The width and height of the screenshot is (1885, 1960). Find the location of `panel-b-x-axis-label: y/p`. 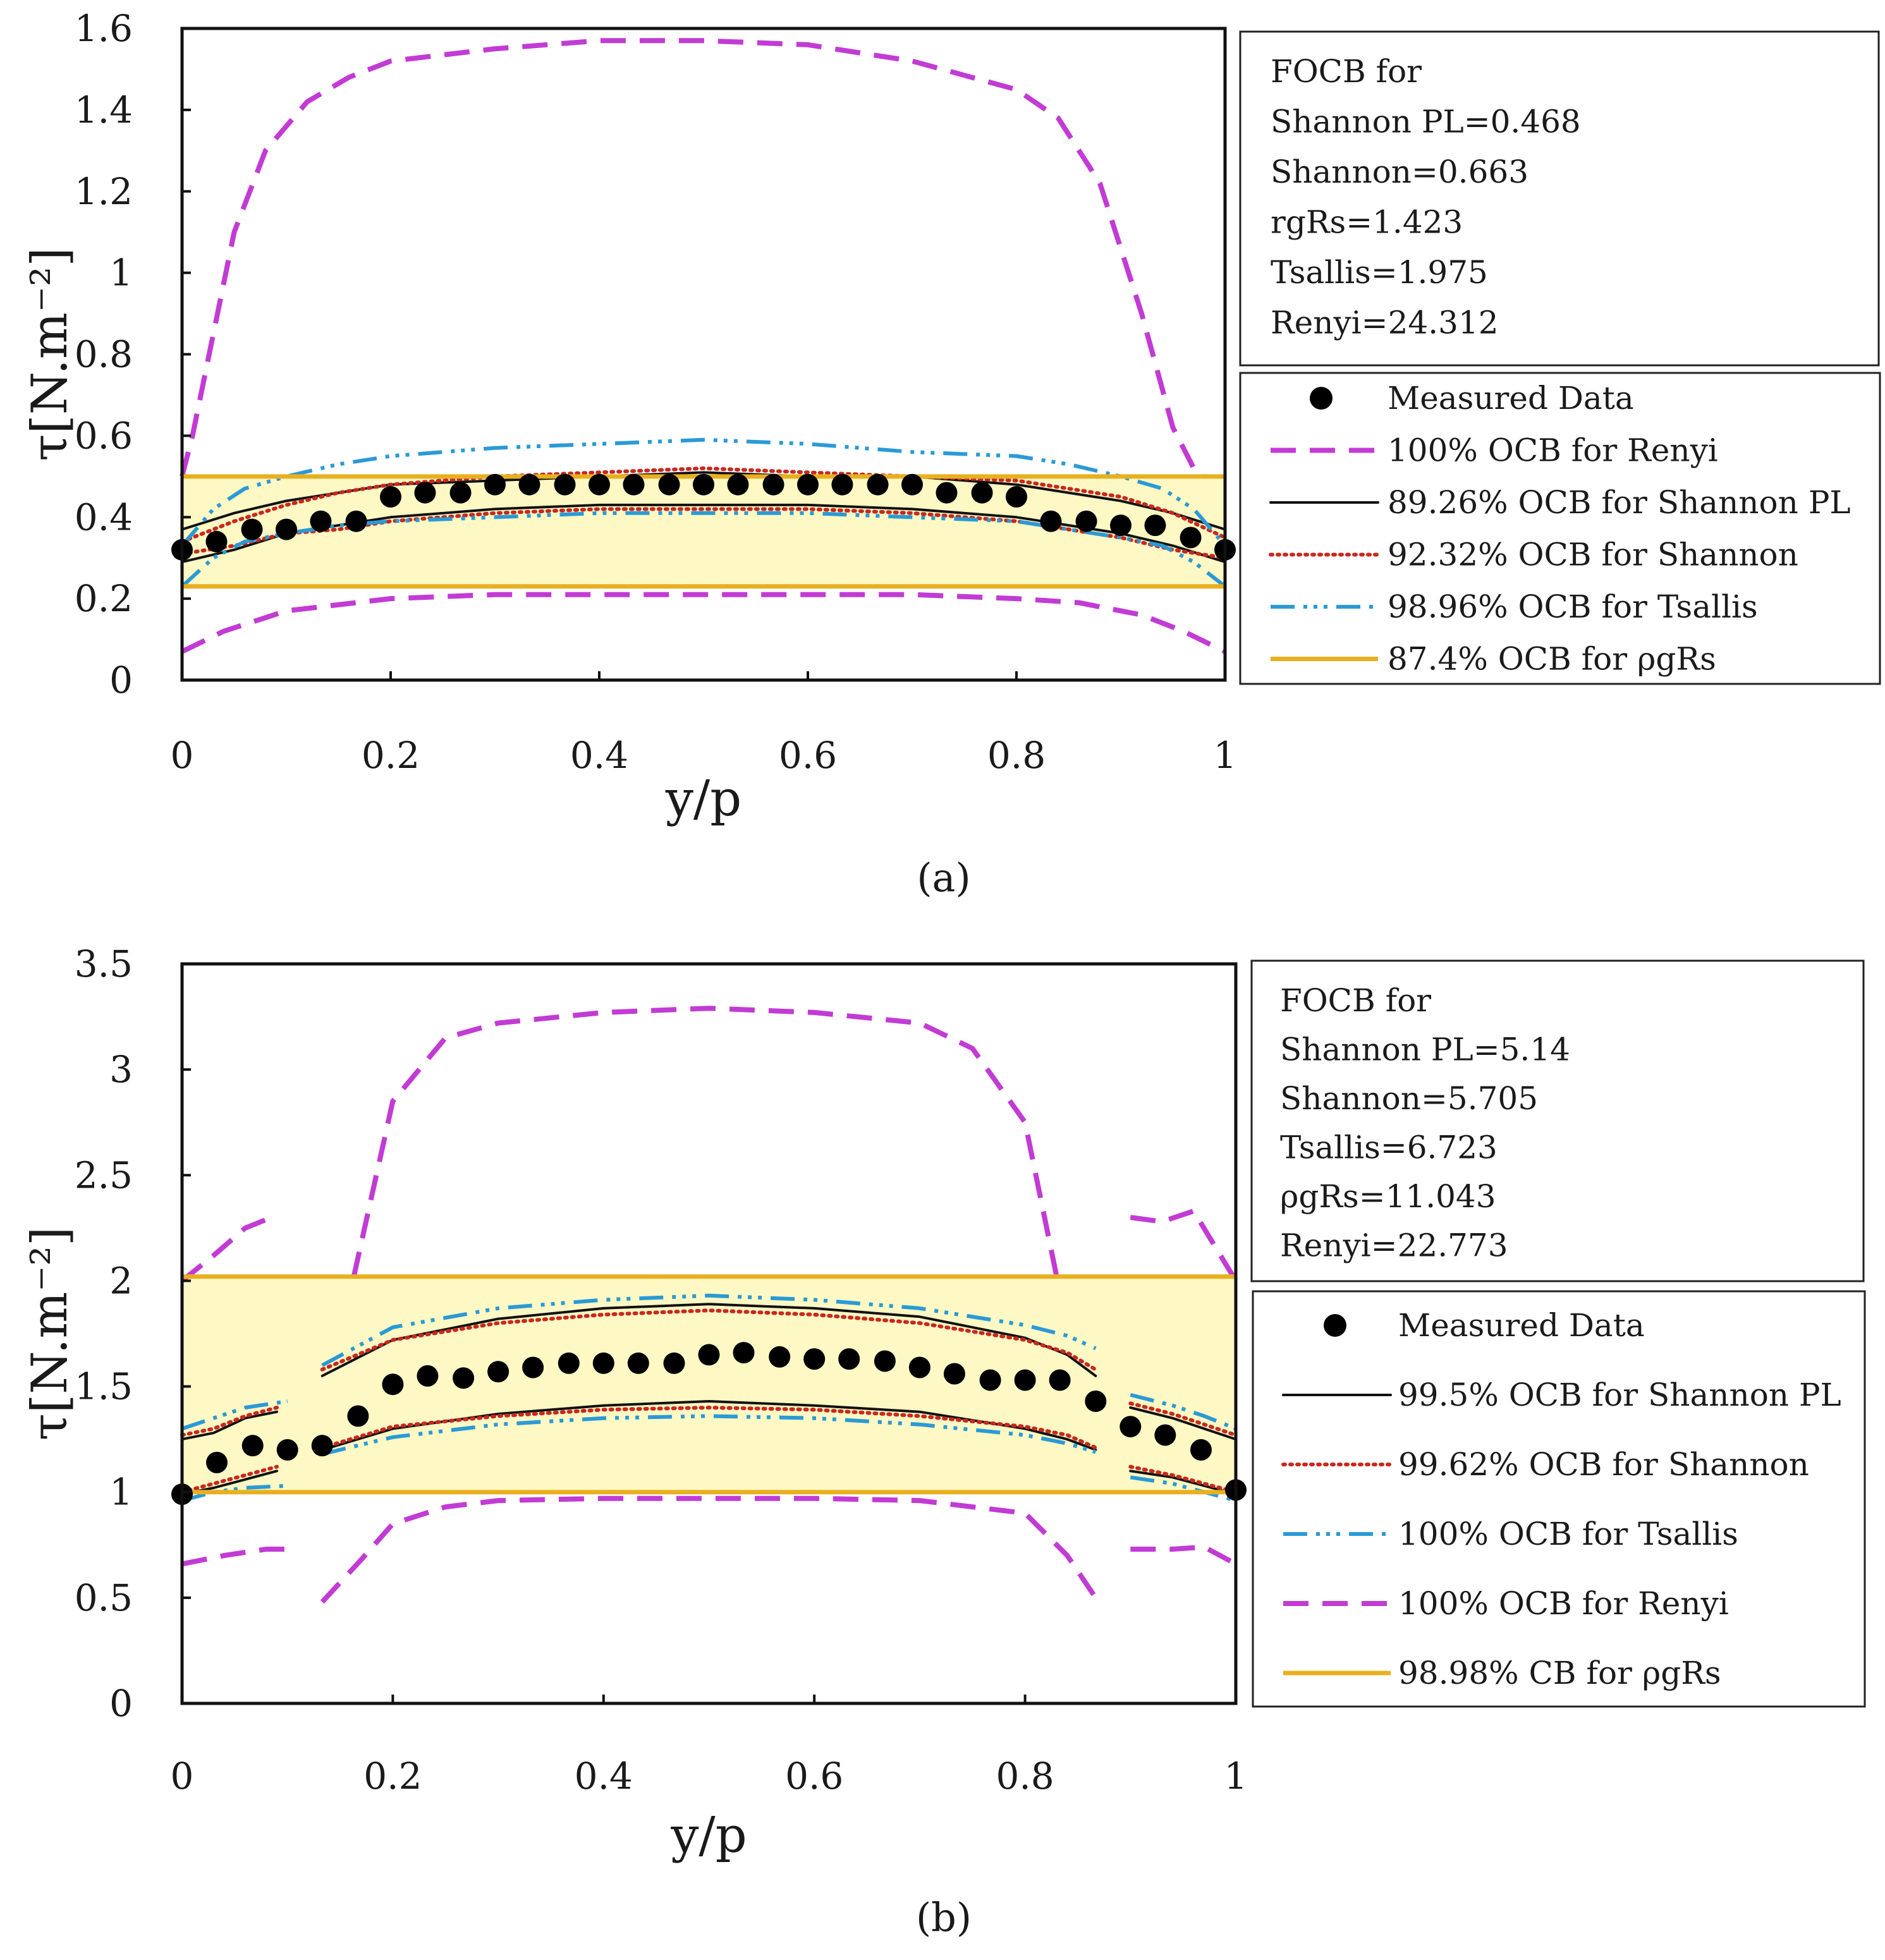

panel-b-x-axis-label: y/p is located at coordinates (708, 1835).